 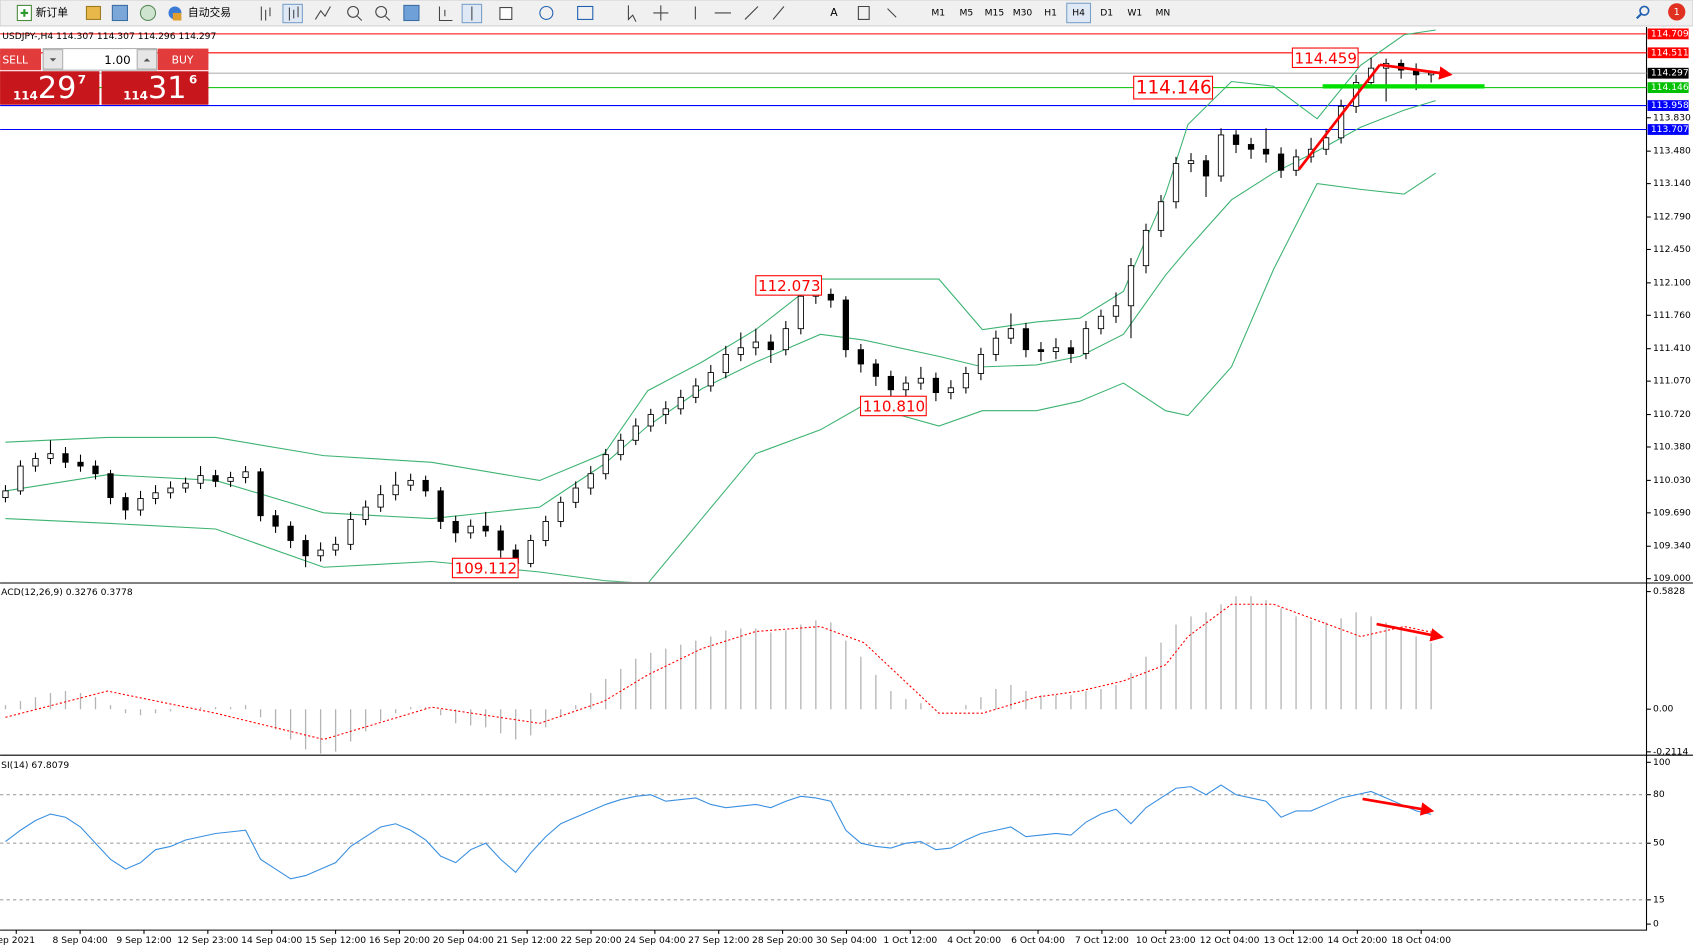 I want to click on y-tick-label: 112.450, so click(x=1672, y=249).